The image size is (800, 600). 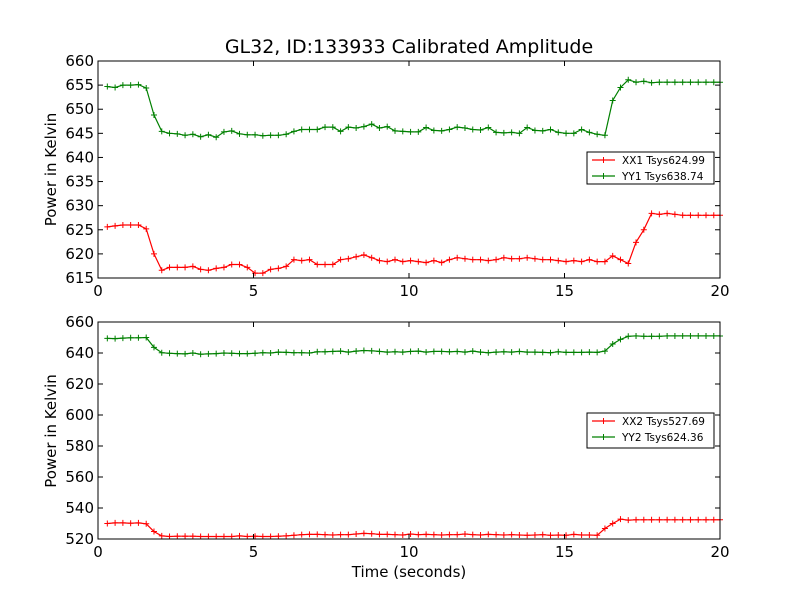 What do you see at coordinates (564, 552) in the screenshot?
I see `x-tick-label: 15` at bounding box center [564, 552].